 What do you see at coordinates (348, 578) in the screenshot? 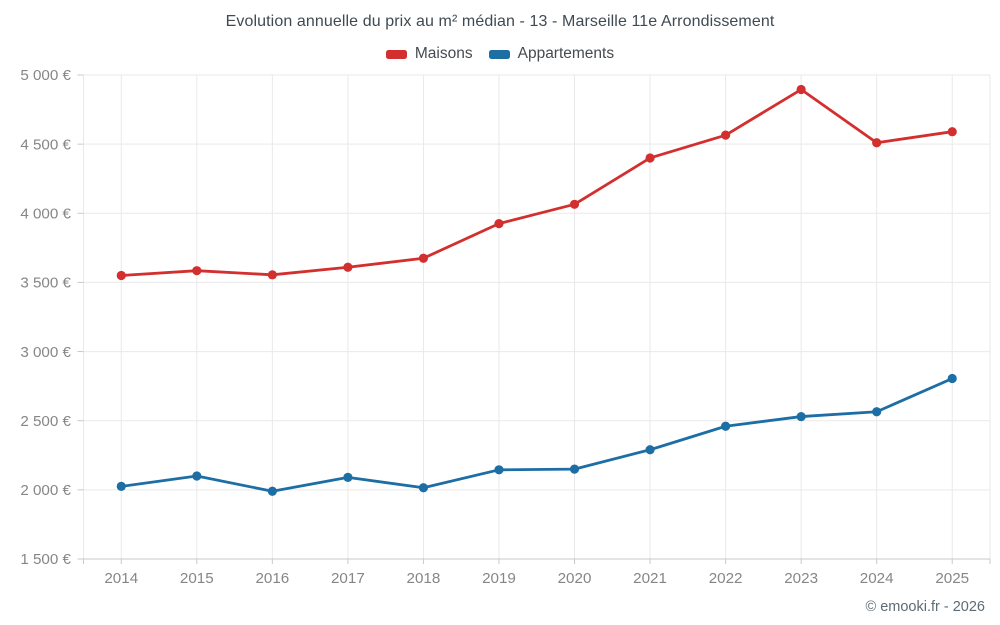
I see `x-axis-label: 2017` at bounding box center [348, 578].